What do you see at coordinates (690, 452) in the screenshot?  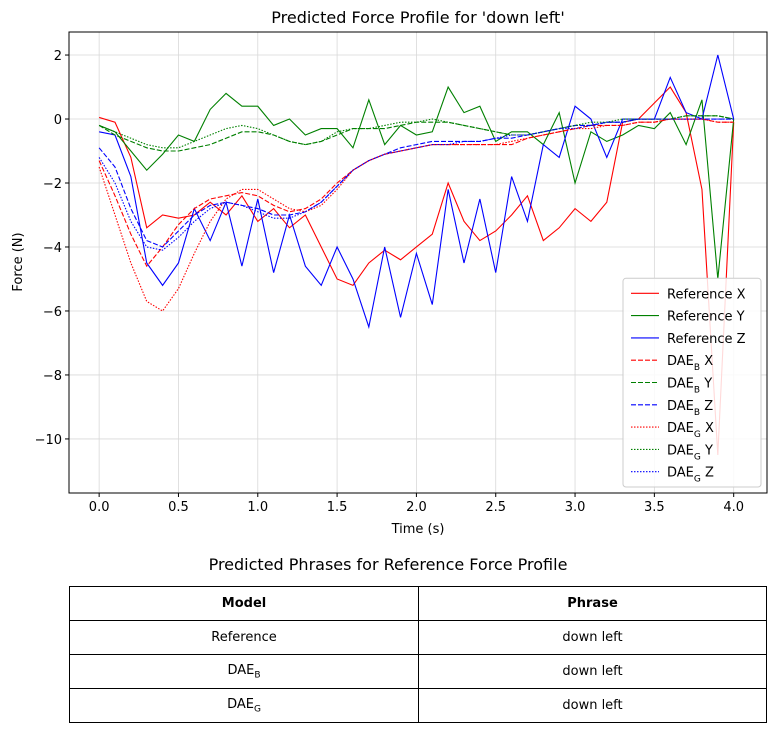 I see `legend-label: DAEG Y` at bounding box center [690, 452].